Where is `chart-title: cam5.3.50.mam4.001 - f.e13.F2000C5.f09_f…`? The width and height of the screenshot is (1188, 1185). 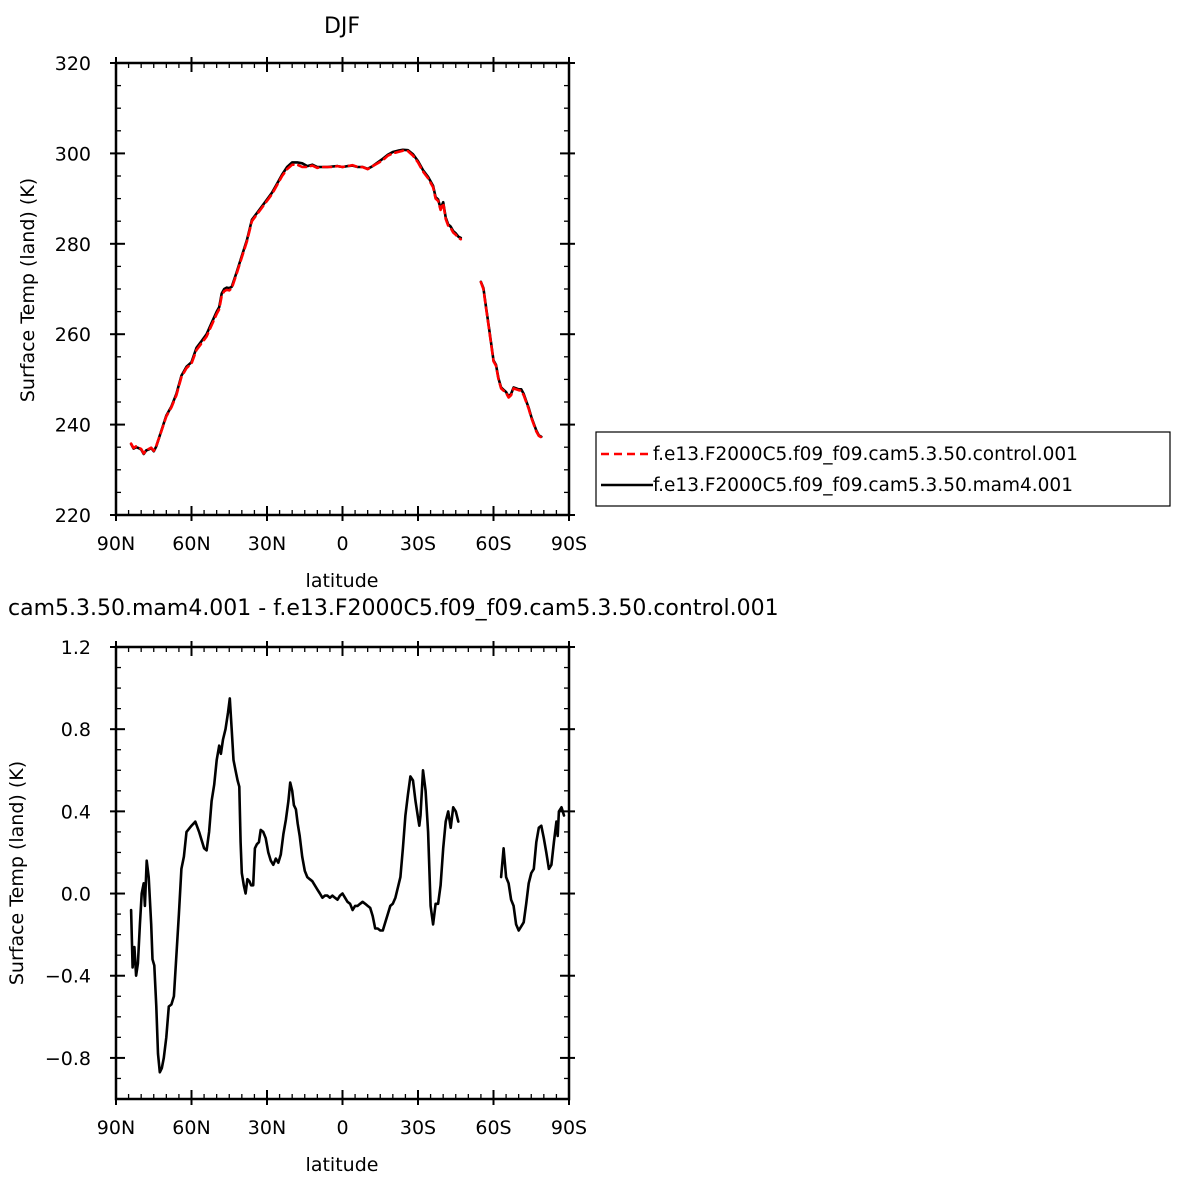 chart-title: cam5.3.50.mam4.001 - f.e13.F2000C5.f09_f… is located at coordinates (393, 608).